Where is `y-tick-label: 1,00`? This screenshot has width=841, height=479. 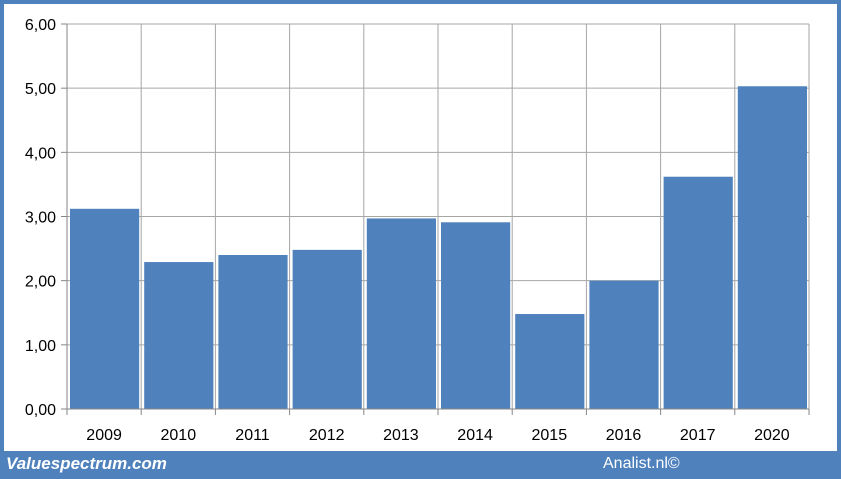 y-tick-label: 1,00 is located at coordinates (40, 346).